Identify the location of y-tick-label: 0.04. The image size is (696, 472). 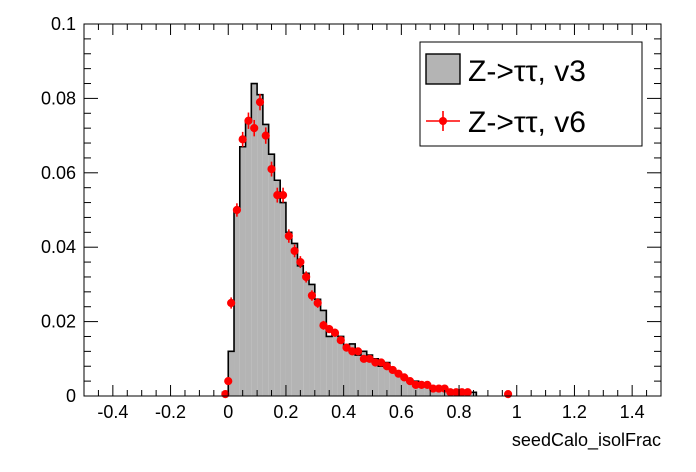
(58, 247).